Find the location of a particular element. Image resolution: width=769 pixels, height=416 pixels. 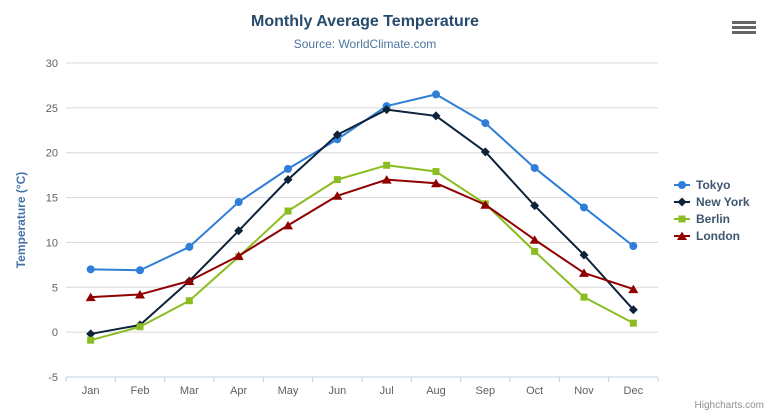

triangle-marker-icon is located at coordinates (682, 235).